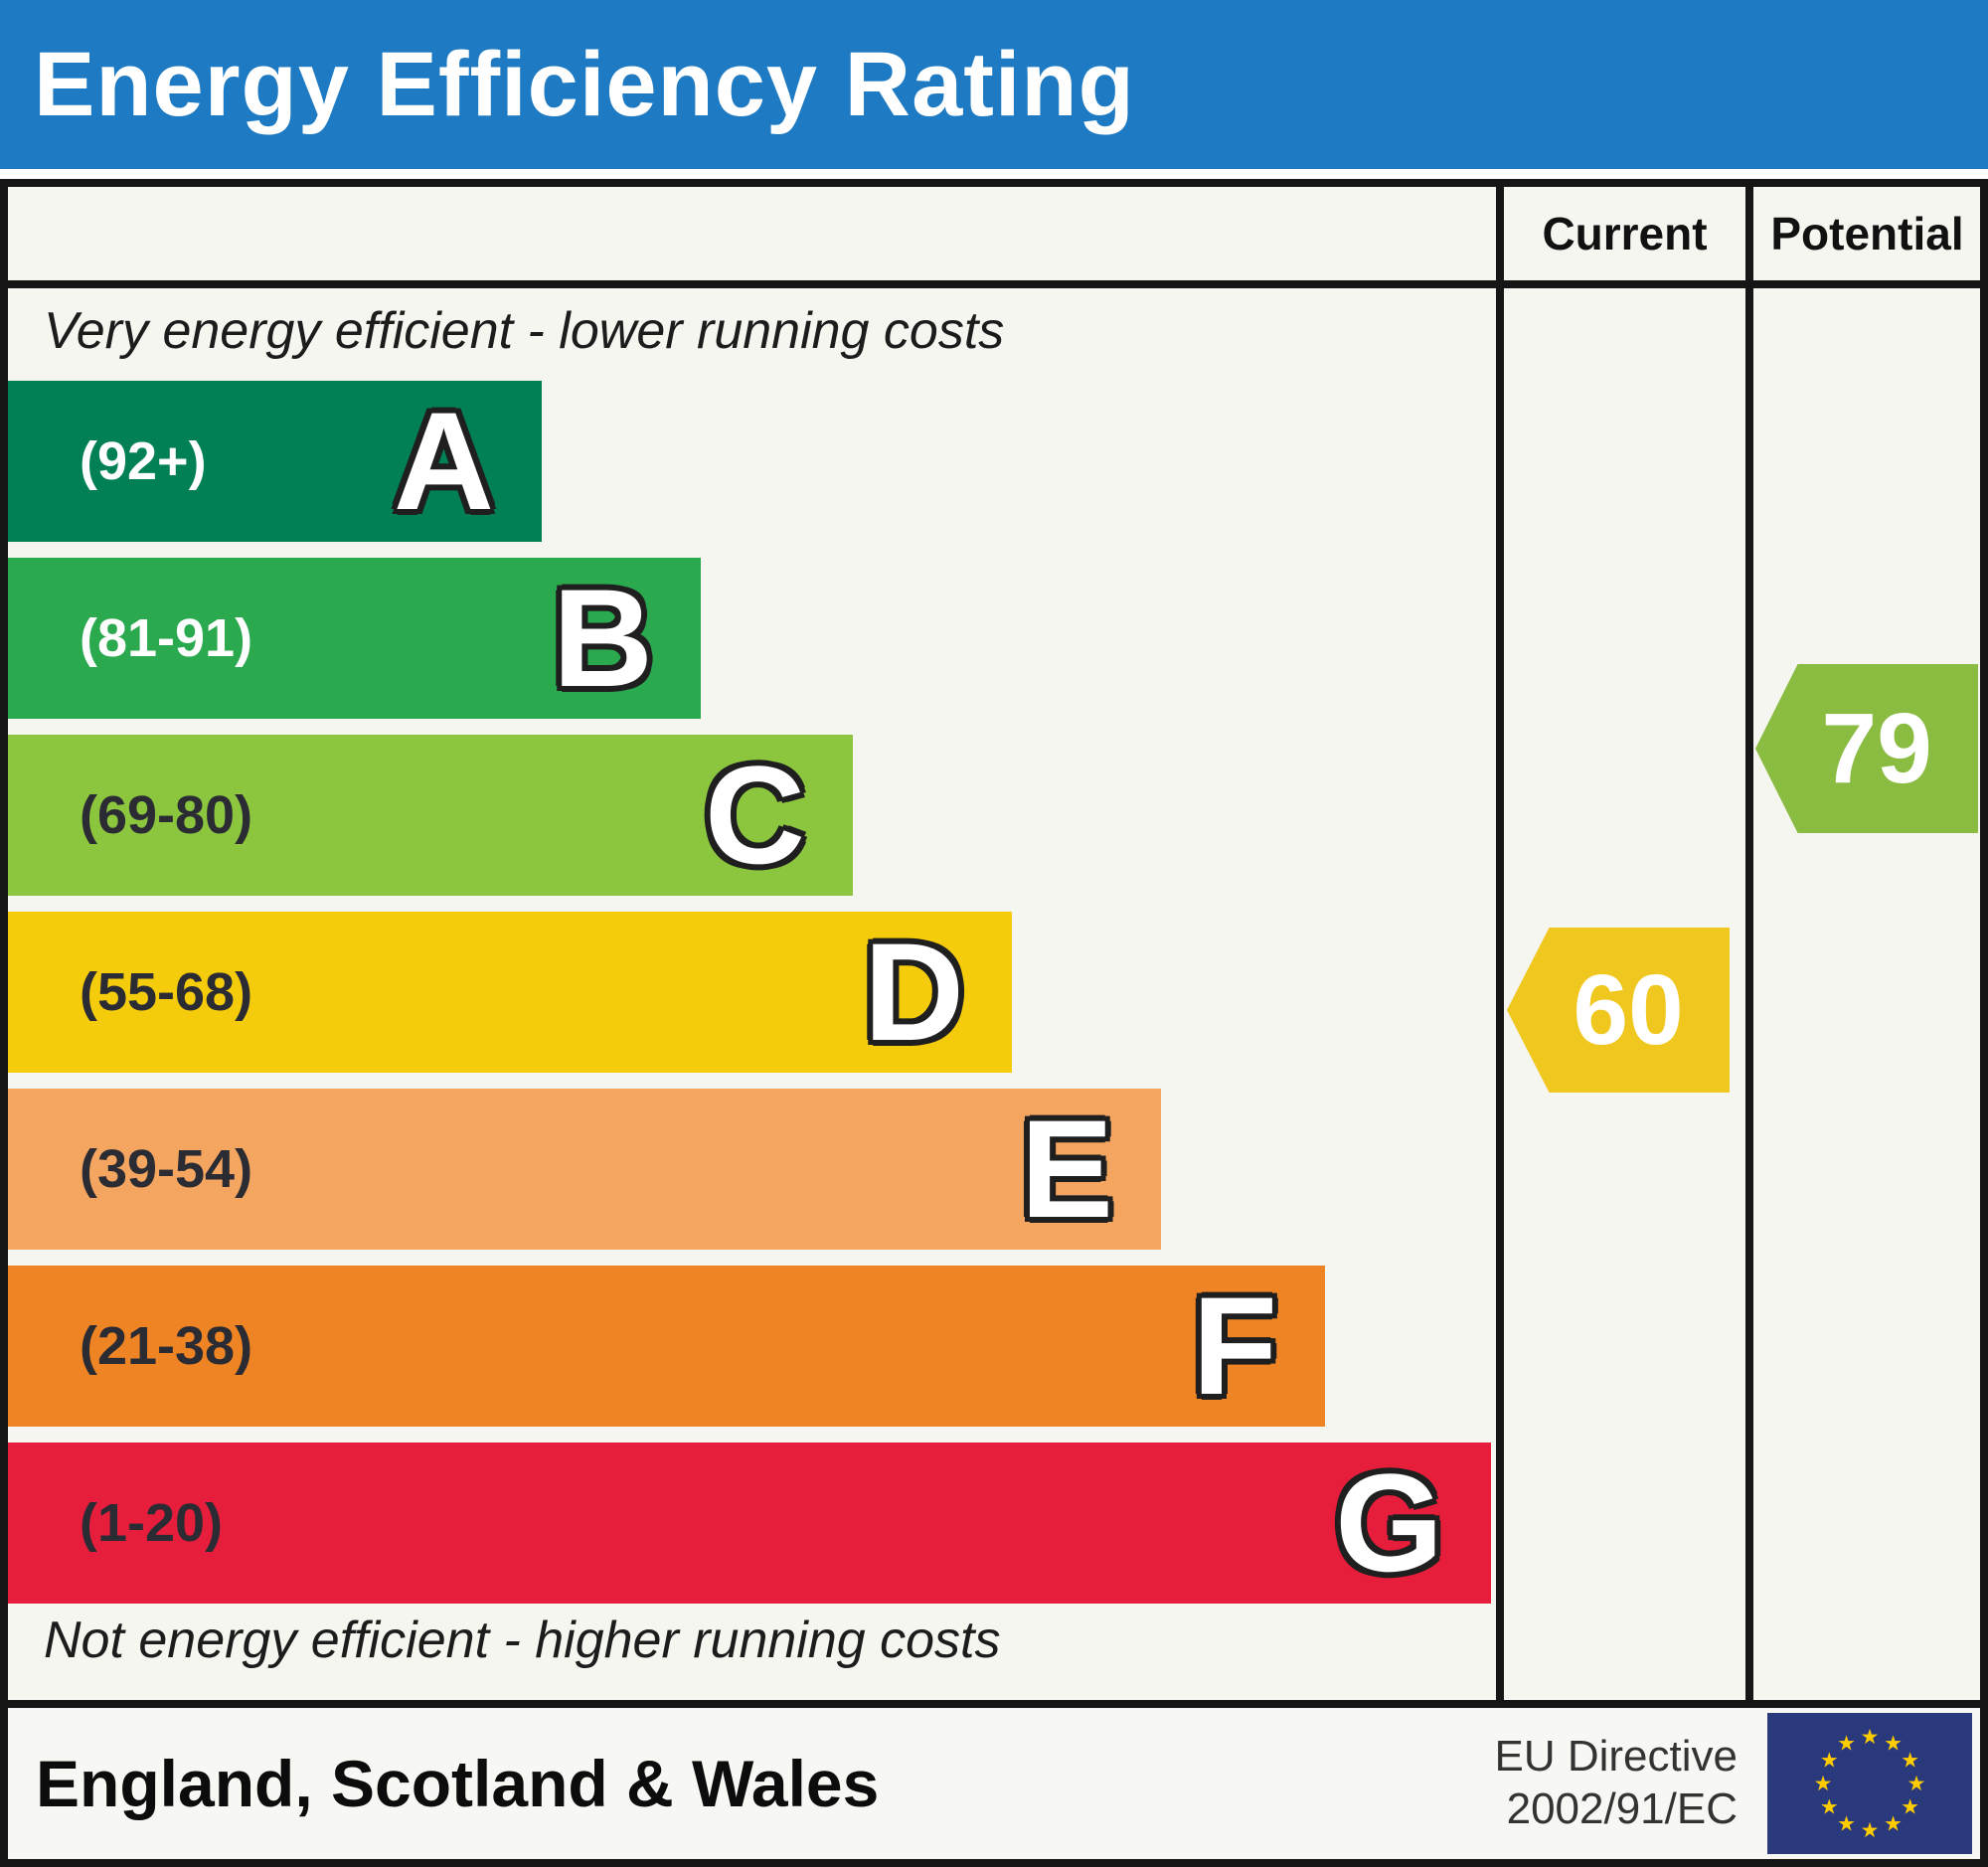  What do you see at coordinates (584, 1169) in the screenshot?
I see `band-row-e: (39-54) E` at bounding box center [584, 1169].